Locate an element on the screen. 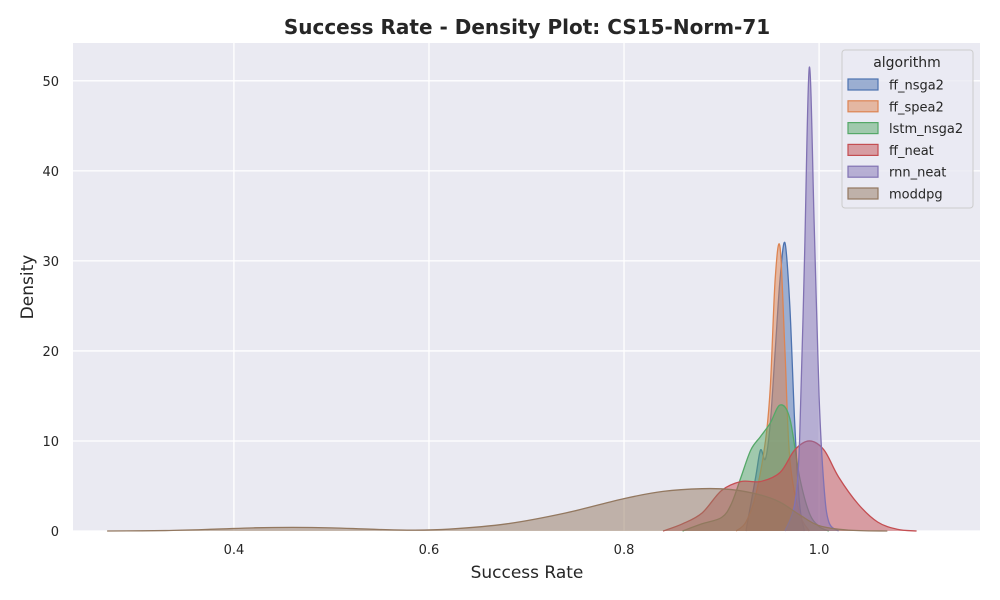 The width and height of the screenshot is (1000, 600). legend-label: lstm_nsga2 is located at coordinates (926, 129).